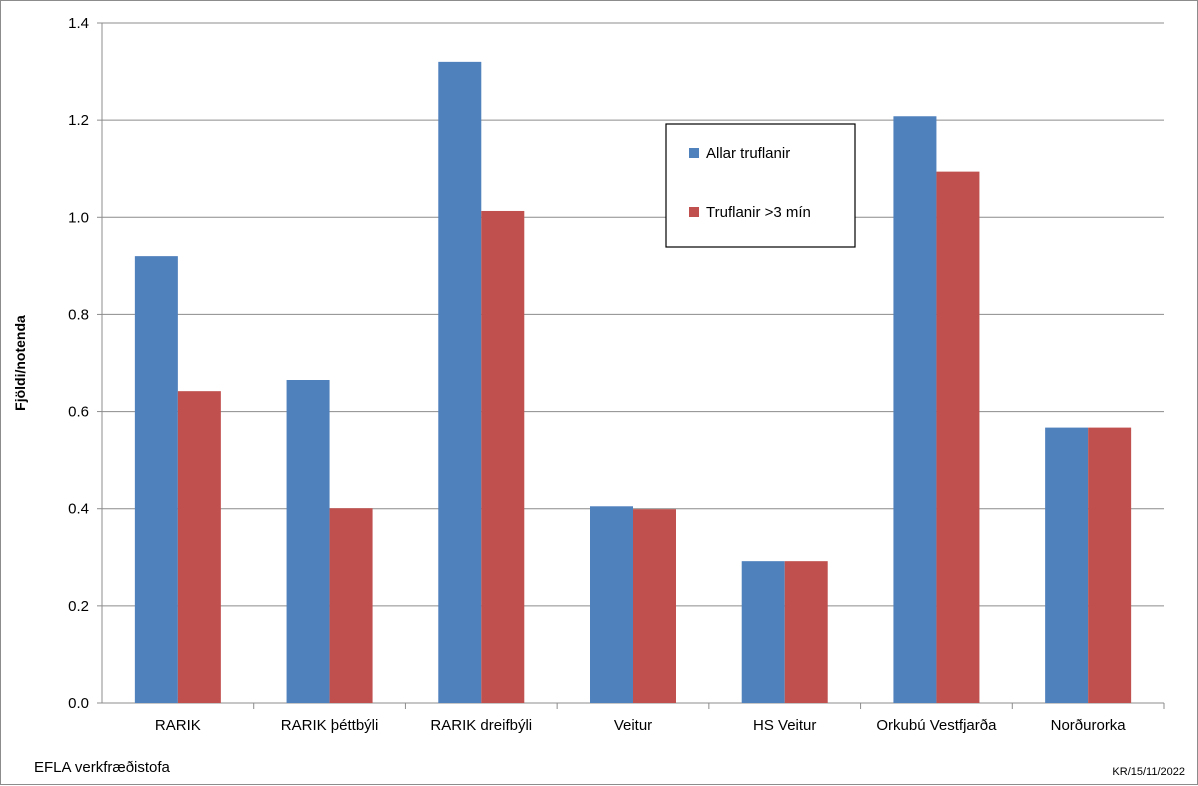 The image size is (1198, 786). Describe the element at coordinates (758, 212) in the screenshot. I see `legend-label: Truflanir >3 mín` at that location.